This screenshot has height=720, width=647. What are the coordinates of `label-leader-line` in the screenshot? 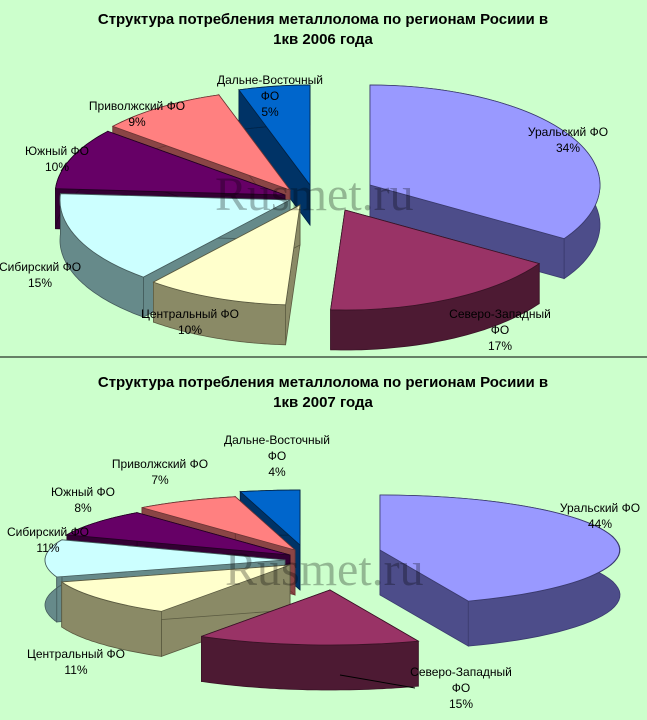 It's located at (377, 681).